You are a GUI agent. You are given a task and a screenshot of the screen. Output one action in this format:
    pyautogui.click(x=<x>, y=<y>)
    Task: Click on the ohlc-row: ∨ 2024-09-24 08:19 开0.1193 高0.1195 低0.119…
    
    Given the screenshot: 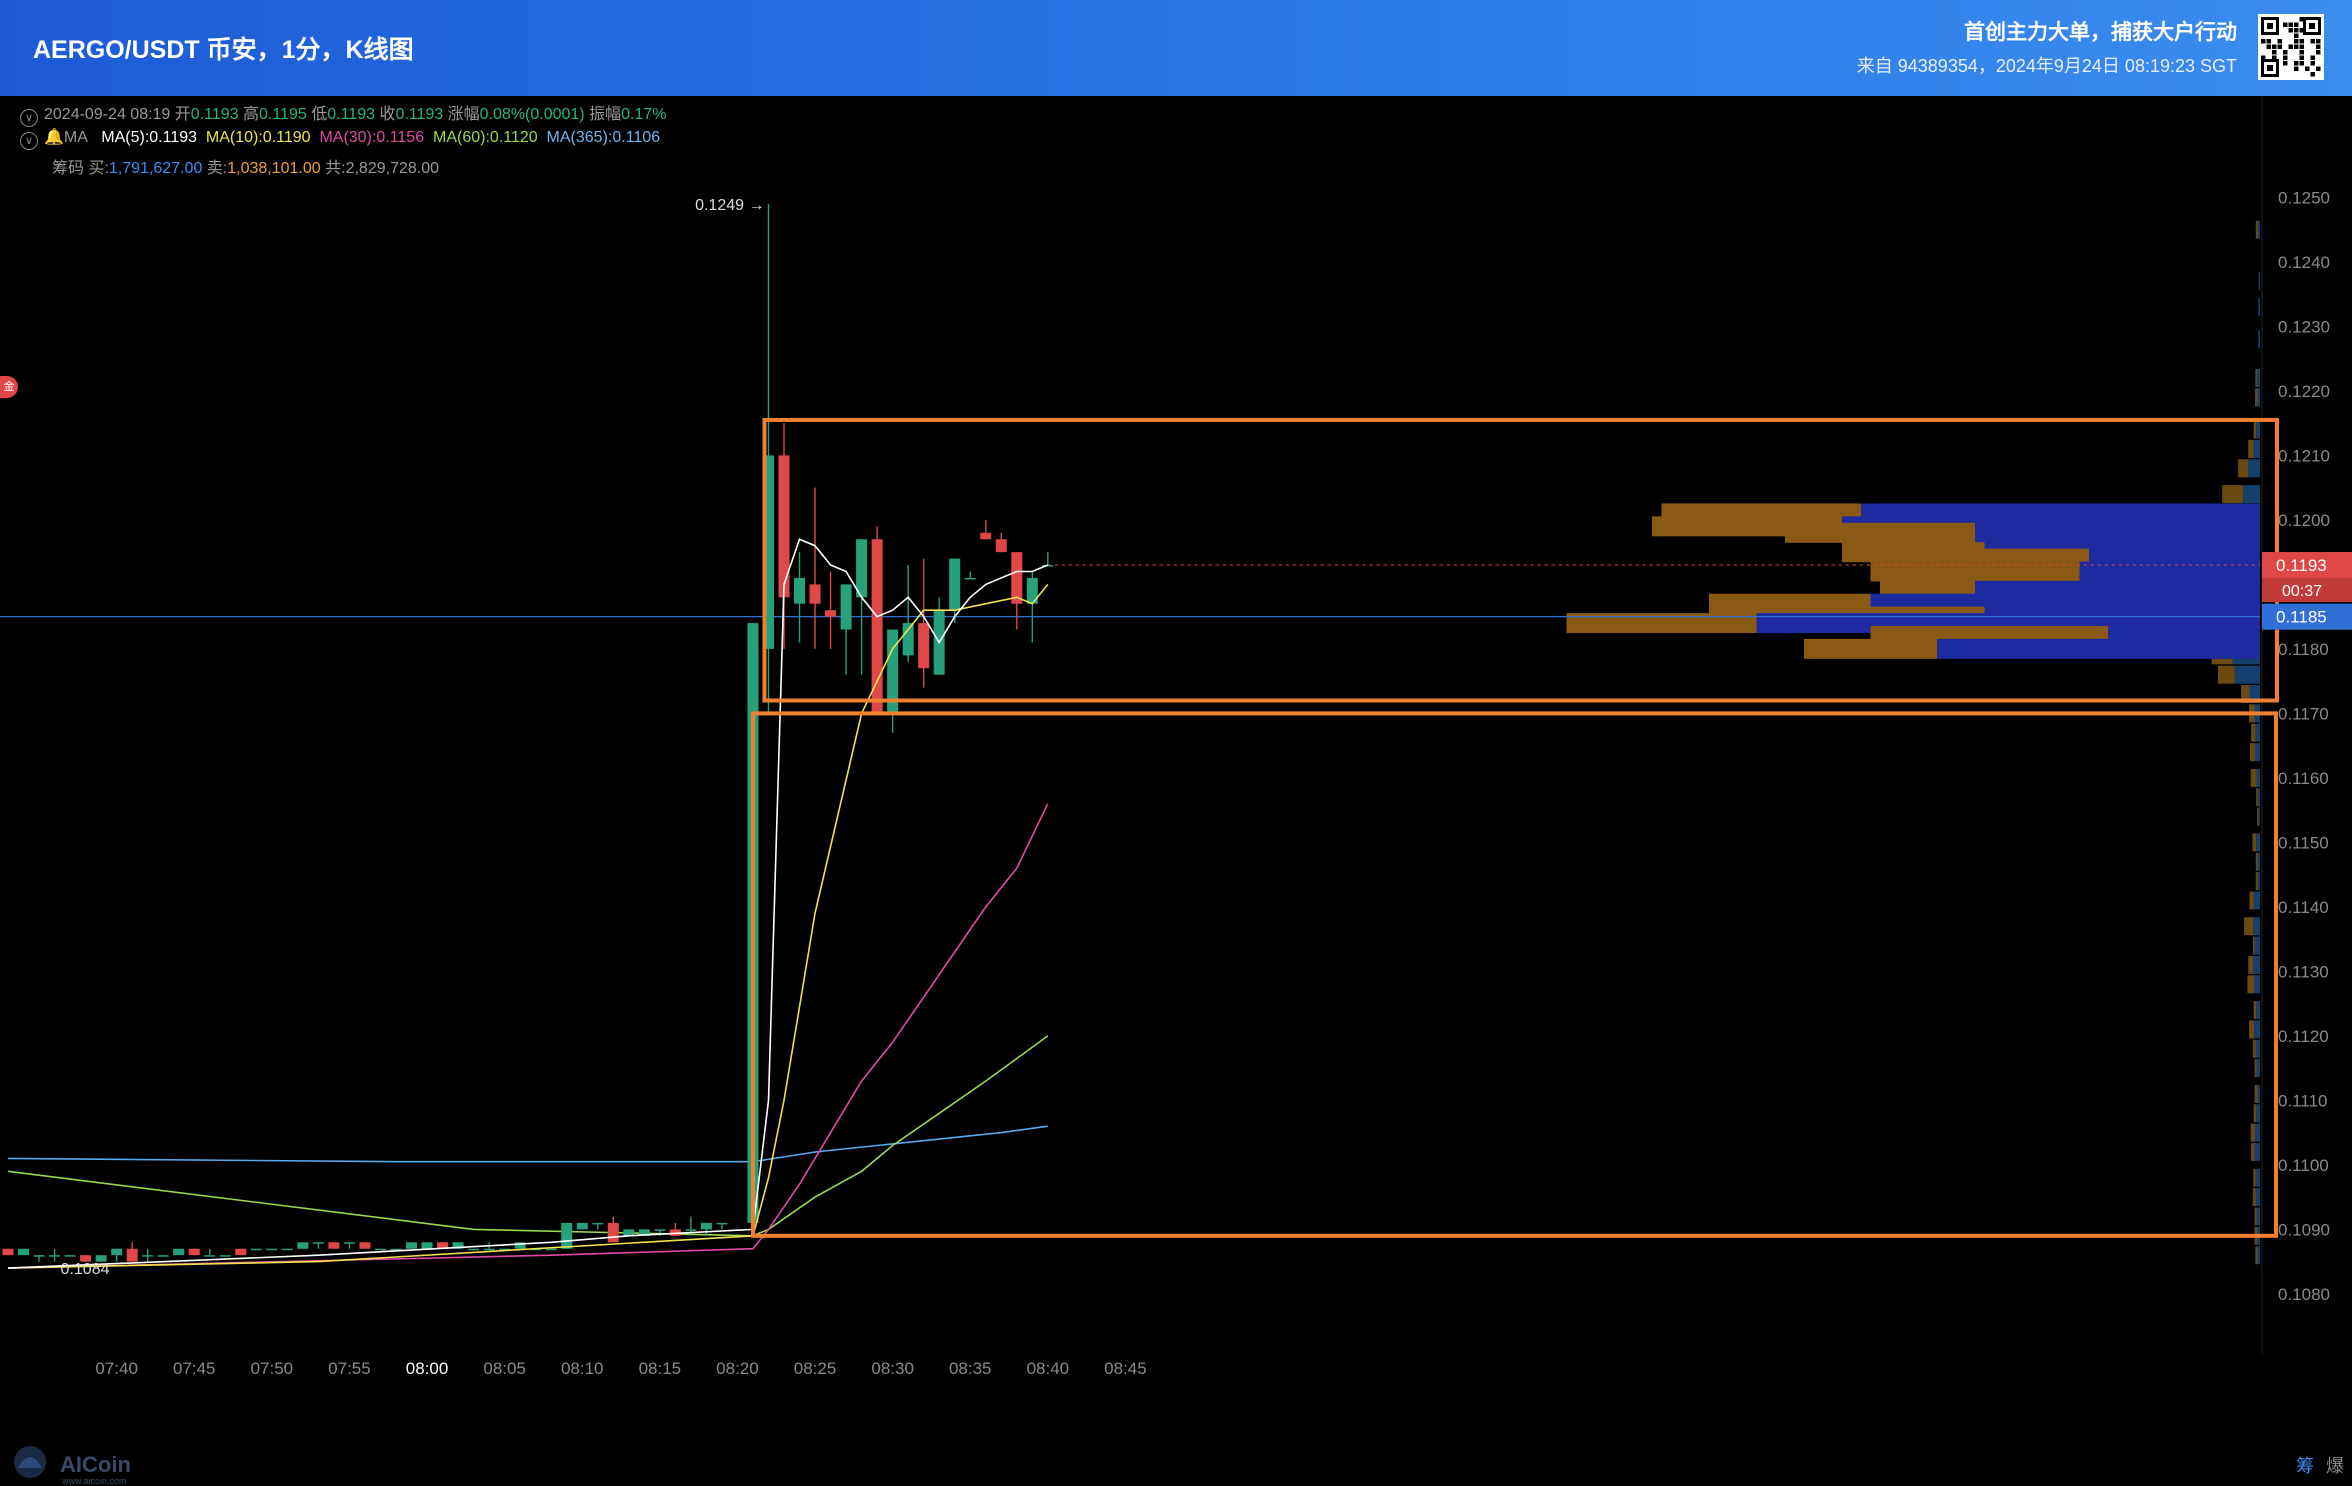 What is the action you would take?
    pyautogui.click(x=343, y=113)
    